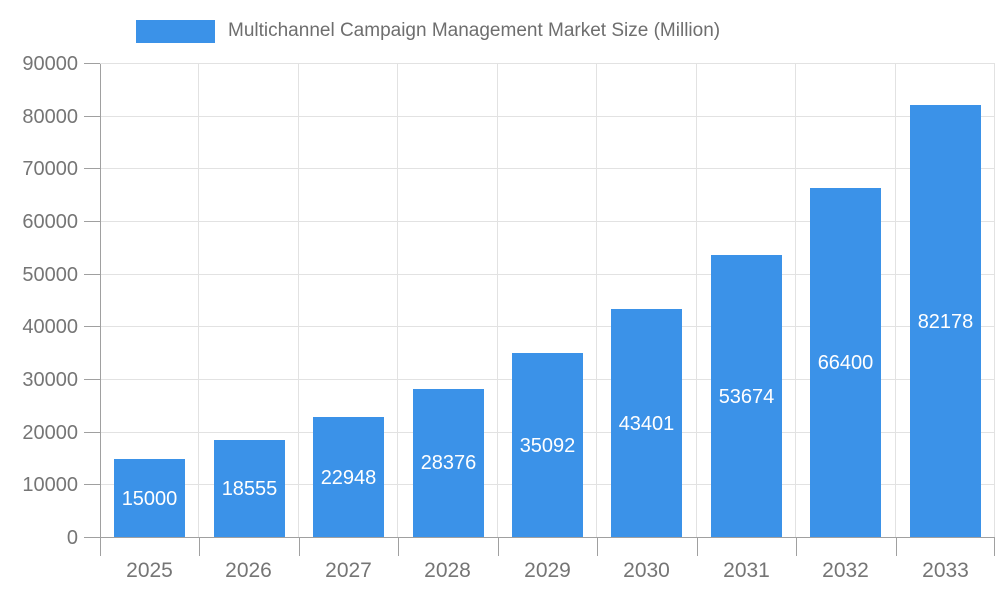 The height and width of the screenshot is (600, 1000). I want to click on bar-value-label: 28376, so click(448, 463).